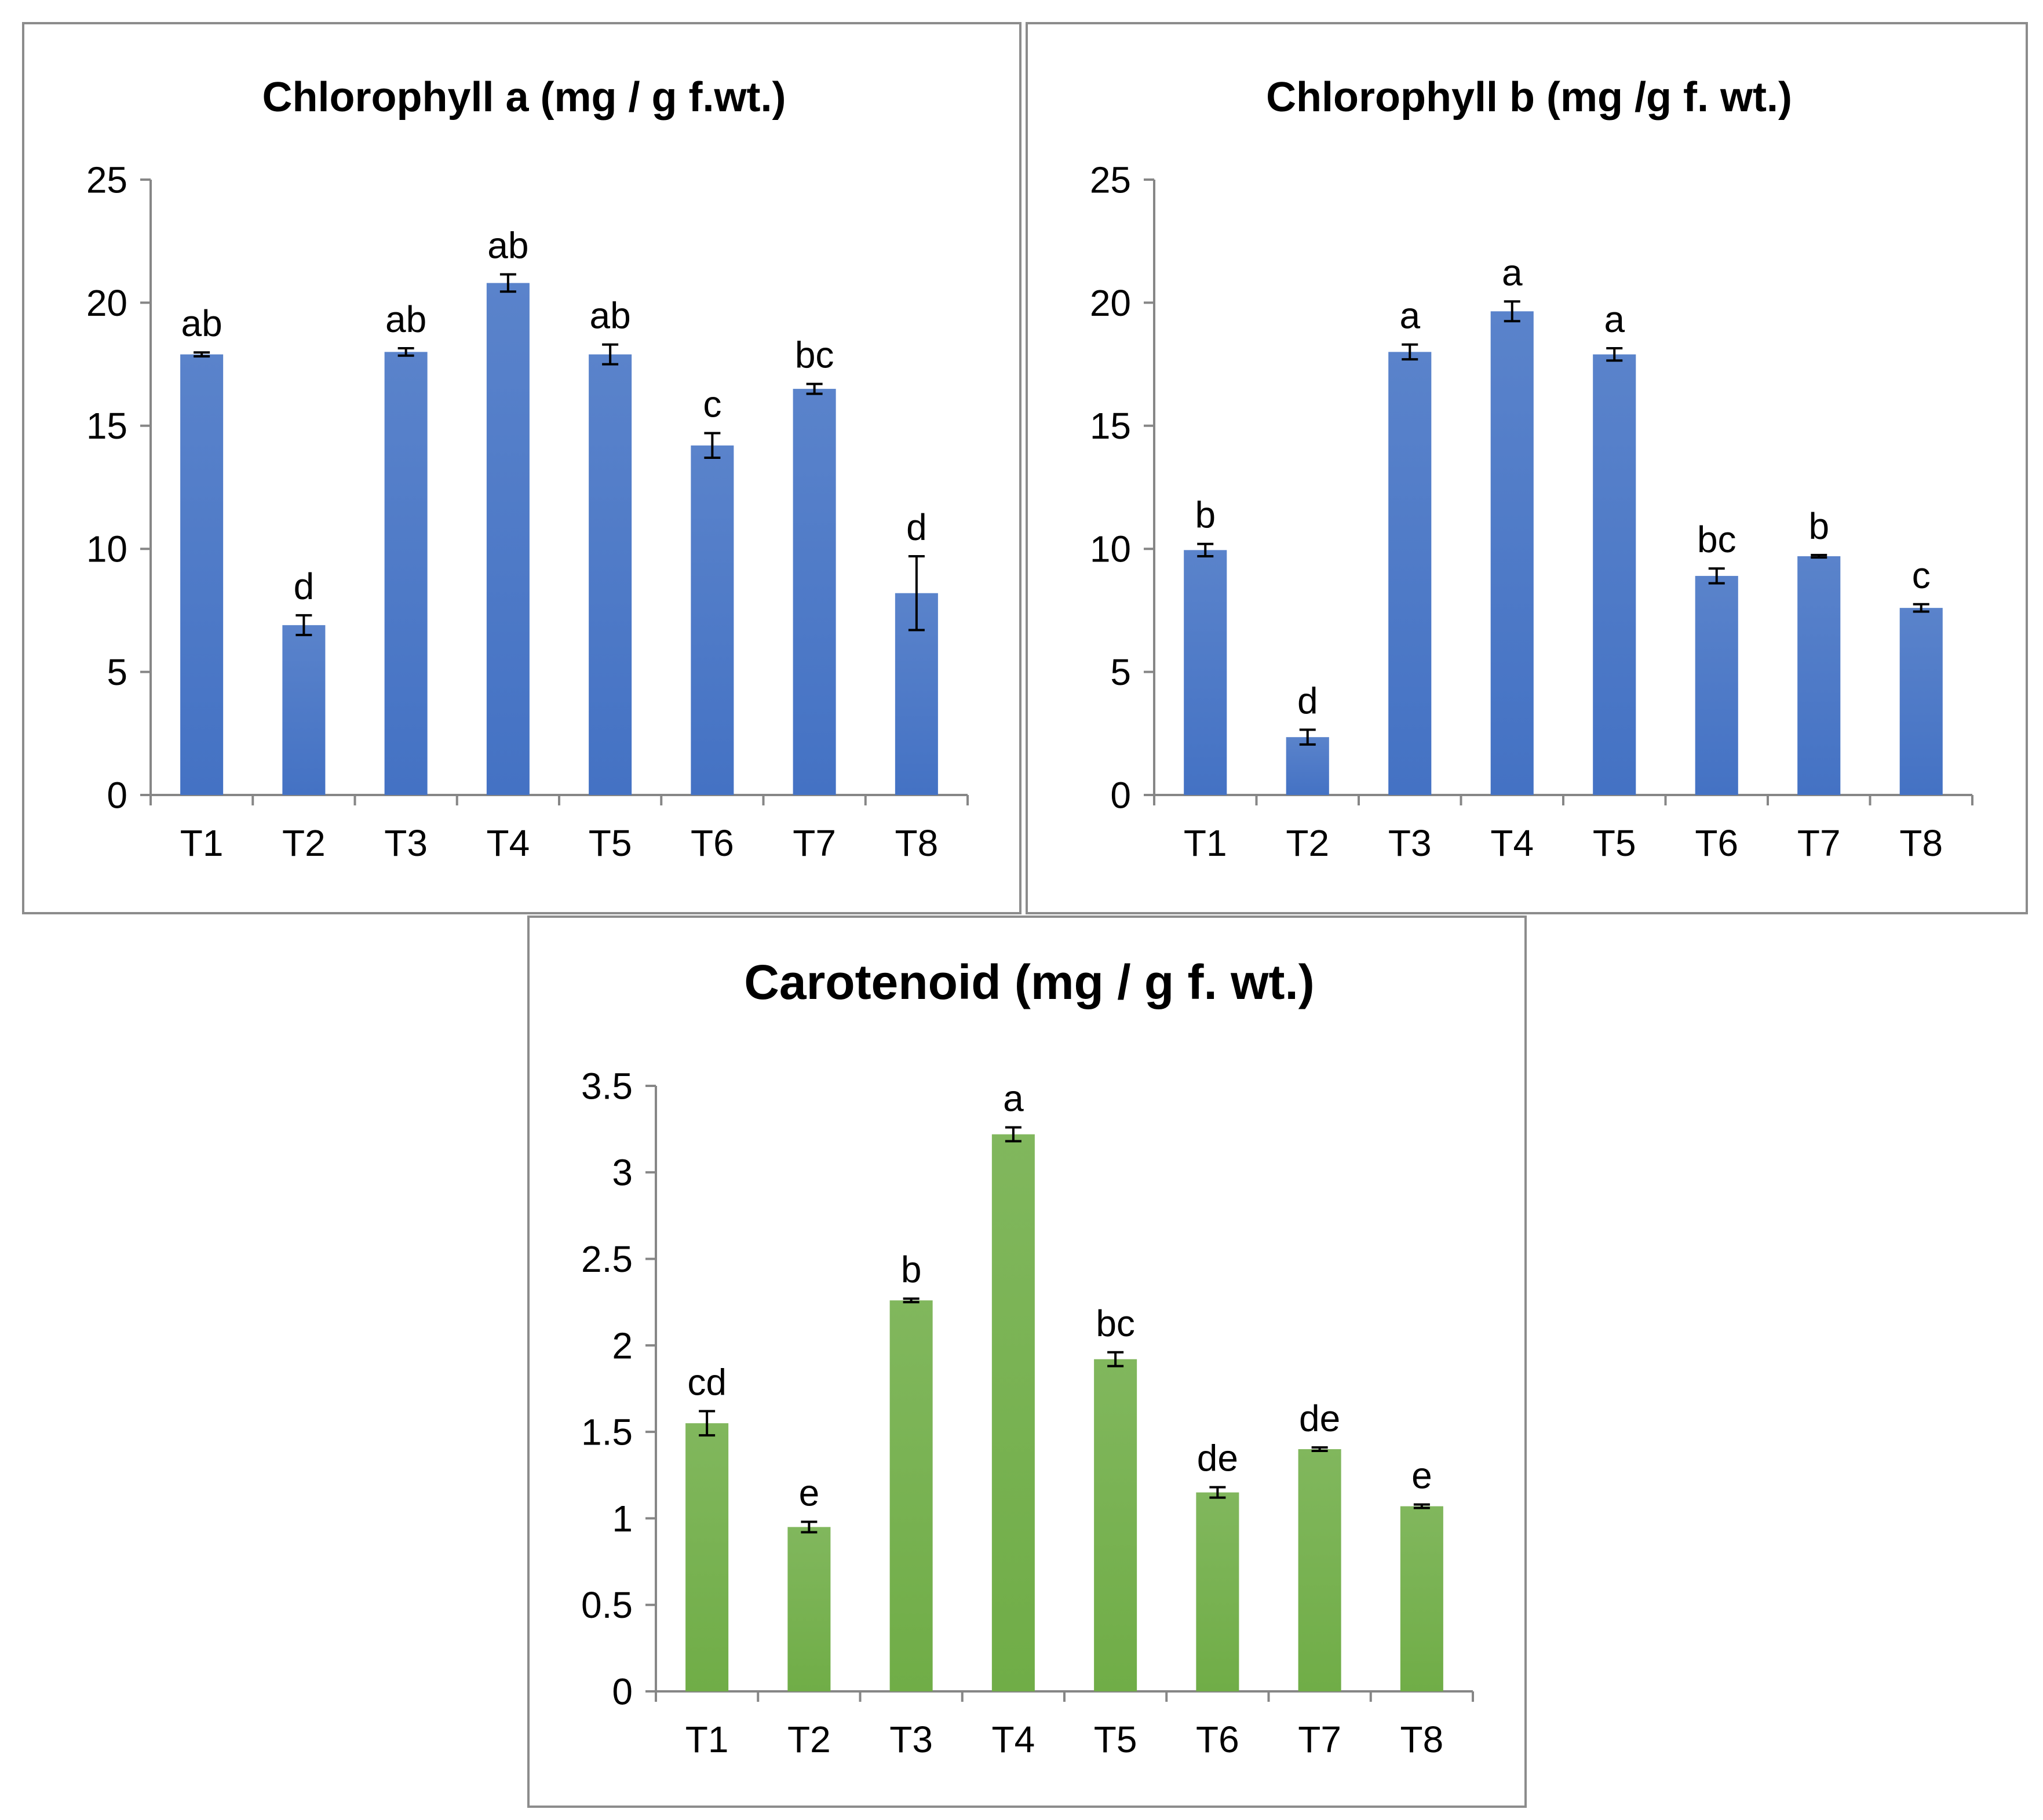 This screenshot has width=2043, height=1820. What do you see at coordinates (607, 1259) in the screenshot?
I see `y-tick-label: 2.5` at bounding box center [607, 1259].